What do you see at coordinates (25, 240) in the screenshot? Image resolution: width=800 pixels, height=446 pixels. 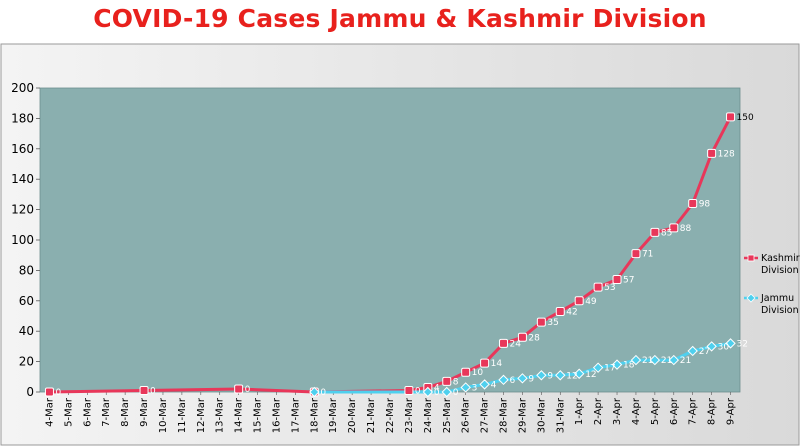 I see `y-axis: 0 20 40 60 80 100 120 140 160 180 200` at bounding box center [25, 240].